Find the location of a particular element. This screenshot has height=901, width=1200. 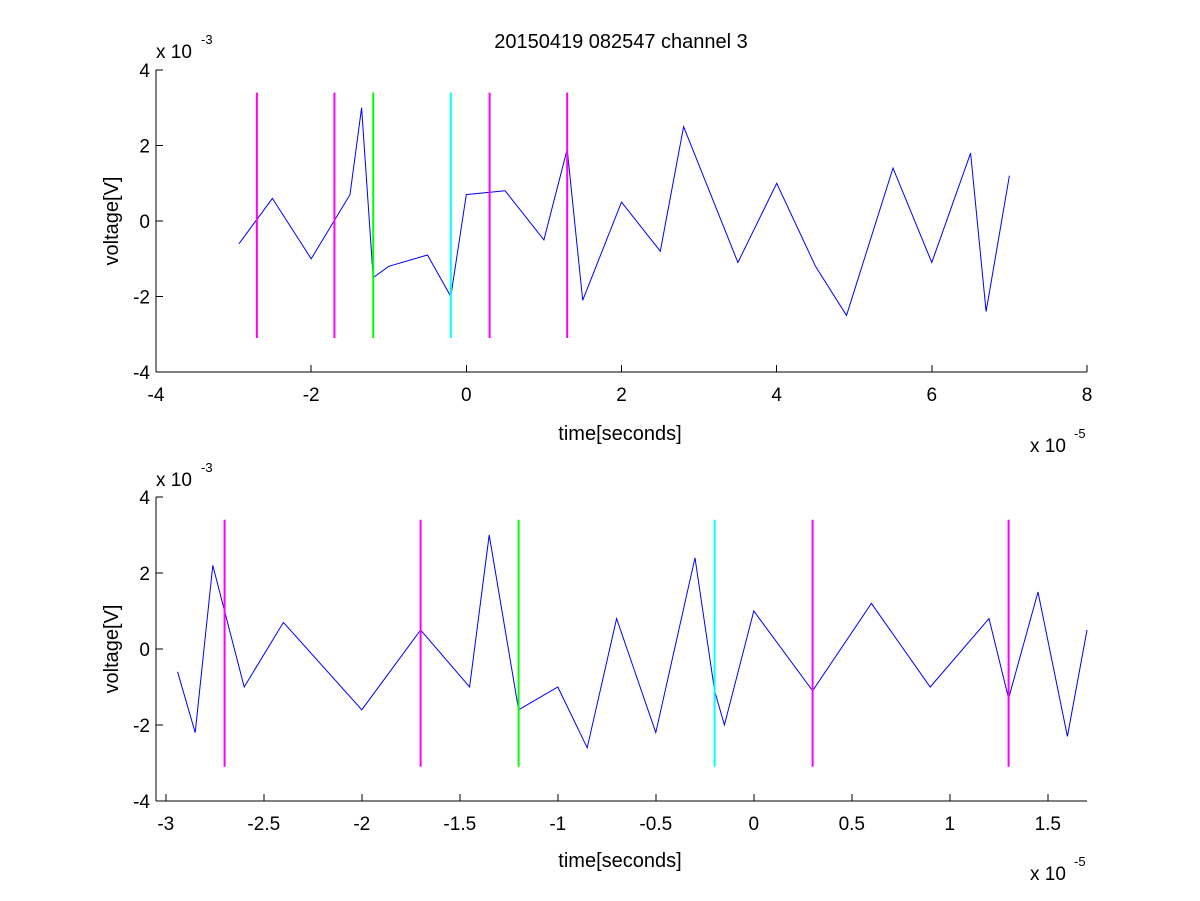

top-plot-x-tick-label: -2 is located at coordinates (311, 395).